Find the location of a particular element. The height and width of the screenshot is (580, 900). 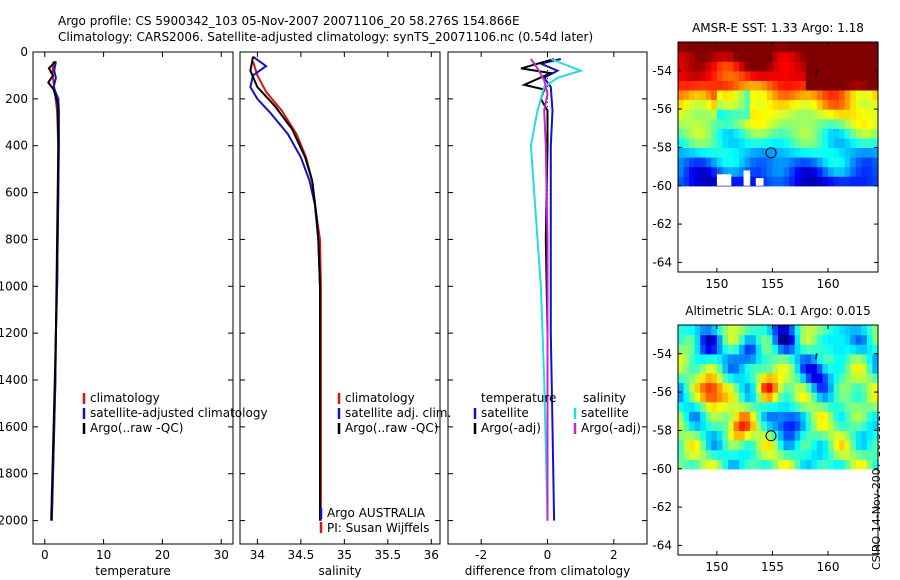

sla-map-heatmap-cells is located at coordinates (778, 397).